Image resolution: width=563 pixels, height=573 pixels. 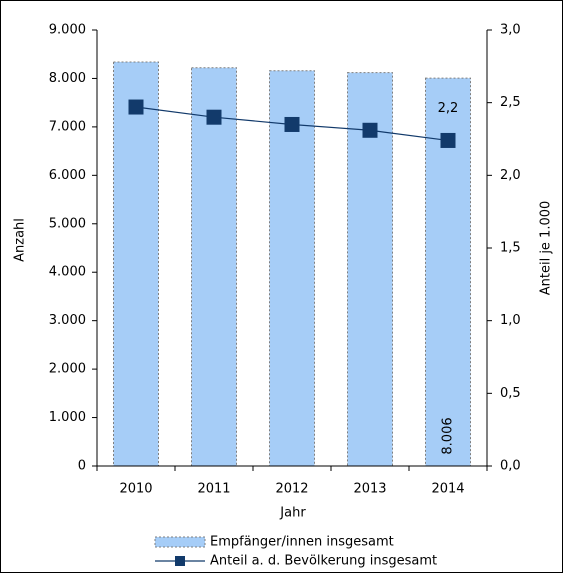 I want to click on legend-label: Empfänger/innen insgesamt, so click(x=302, y=542).